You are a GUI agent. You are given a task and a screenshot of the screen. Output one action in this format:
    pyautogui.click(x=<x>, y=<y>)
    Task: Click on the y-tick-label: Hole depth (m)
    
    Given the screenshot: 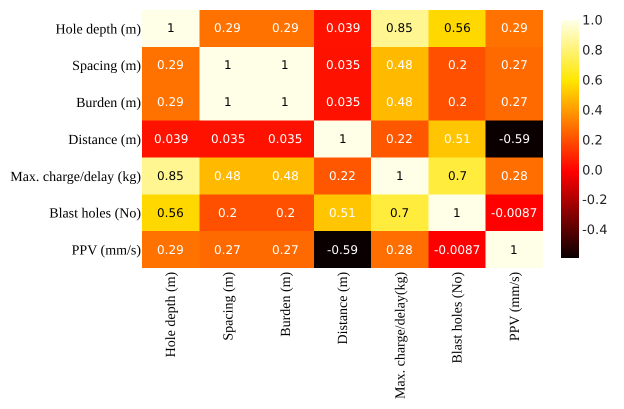 What is the action you would take?
    pyautogui.click(x=98, y=30)
    